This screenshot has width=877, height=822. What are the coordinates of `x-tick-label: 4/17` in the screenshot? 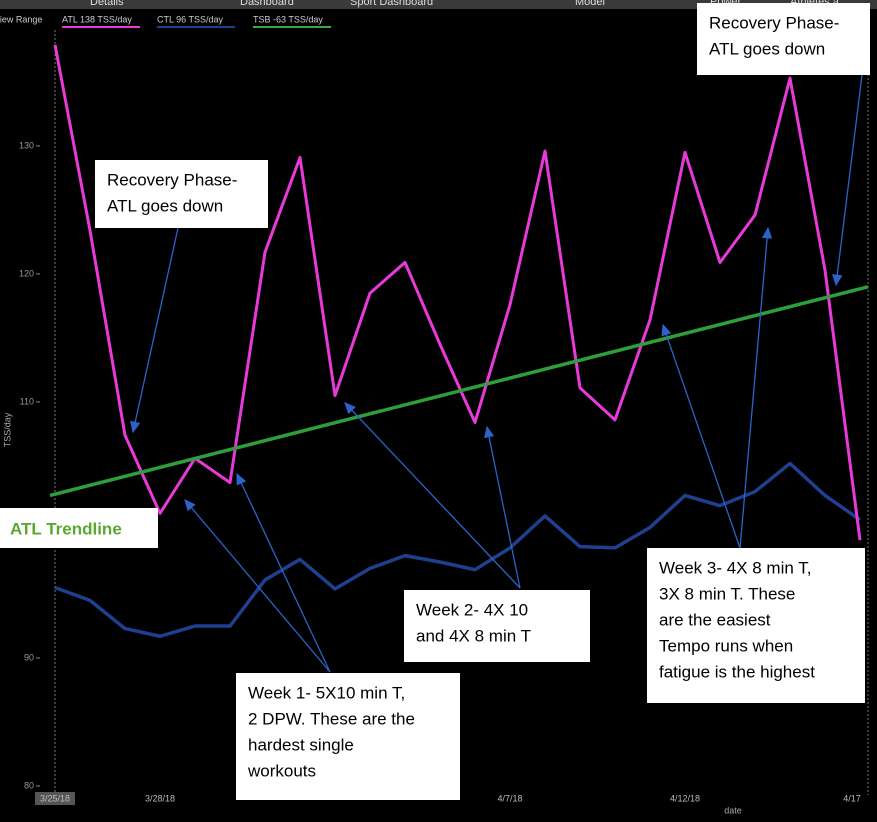 It's located at (852, 798).